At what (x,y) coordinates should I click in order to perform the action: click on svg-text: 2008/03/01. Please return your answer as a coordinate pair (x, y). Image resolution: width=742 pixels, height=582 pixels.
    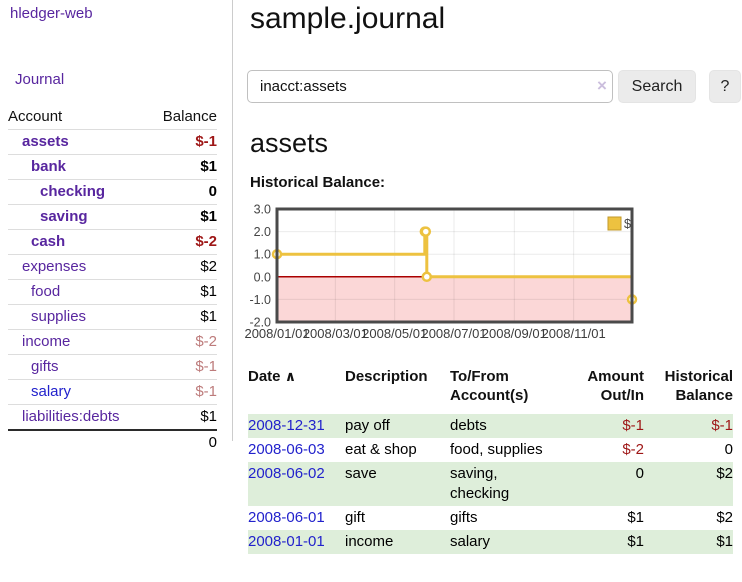
    Looking at the image, I should click on (335, 333).